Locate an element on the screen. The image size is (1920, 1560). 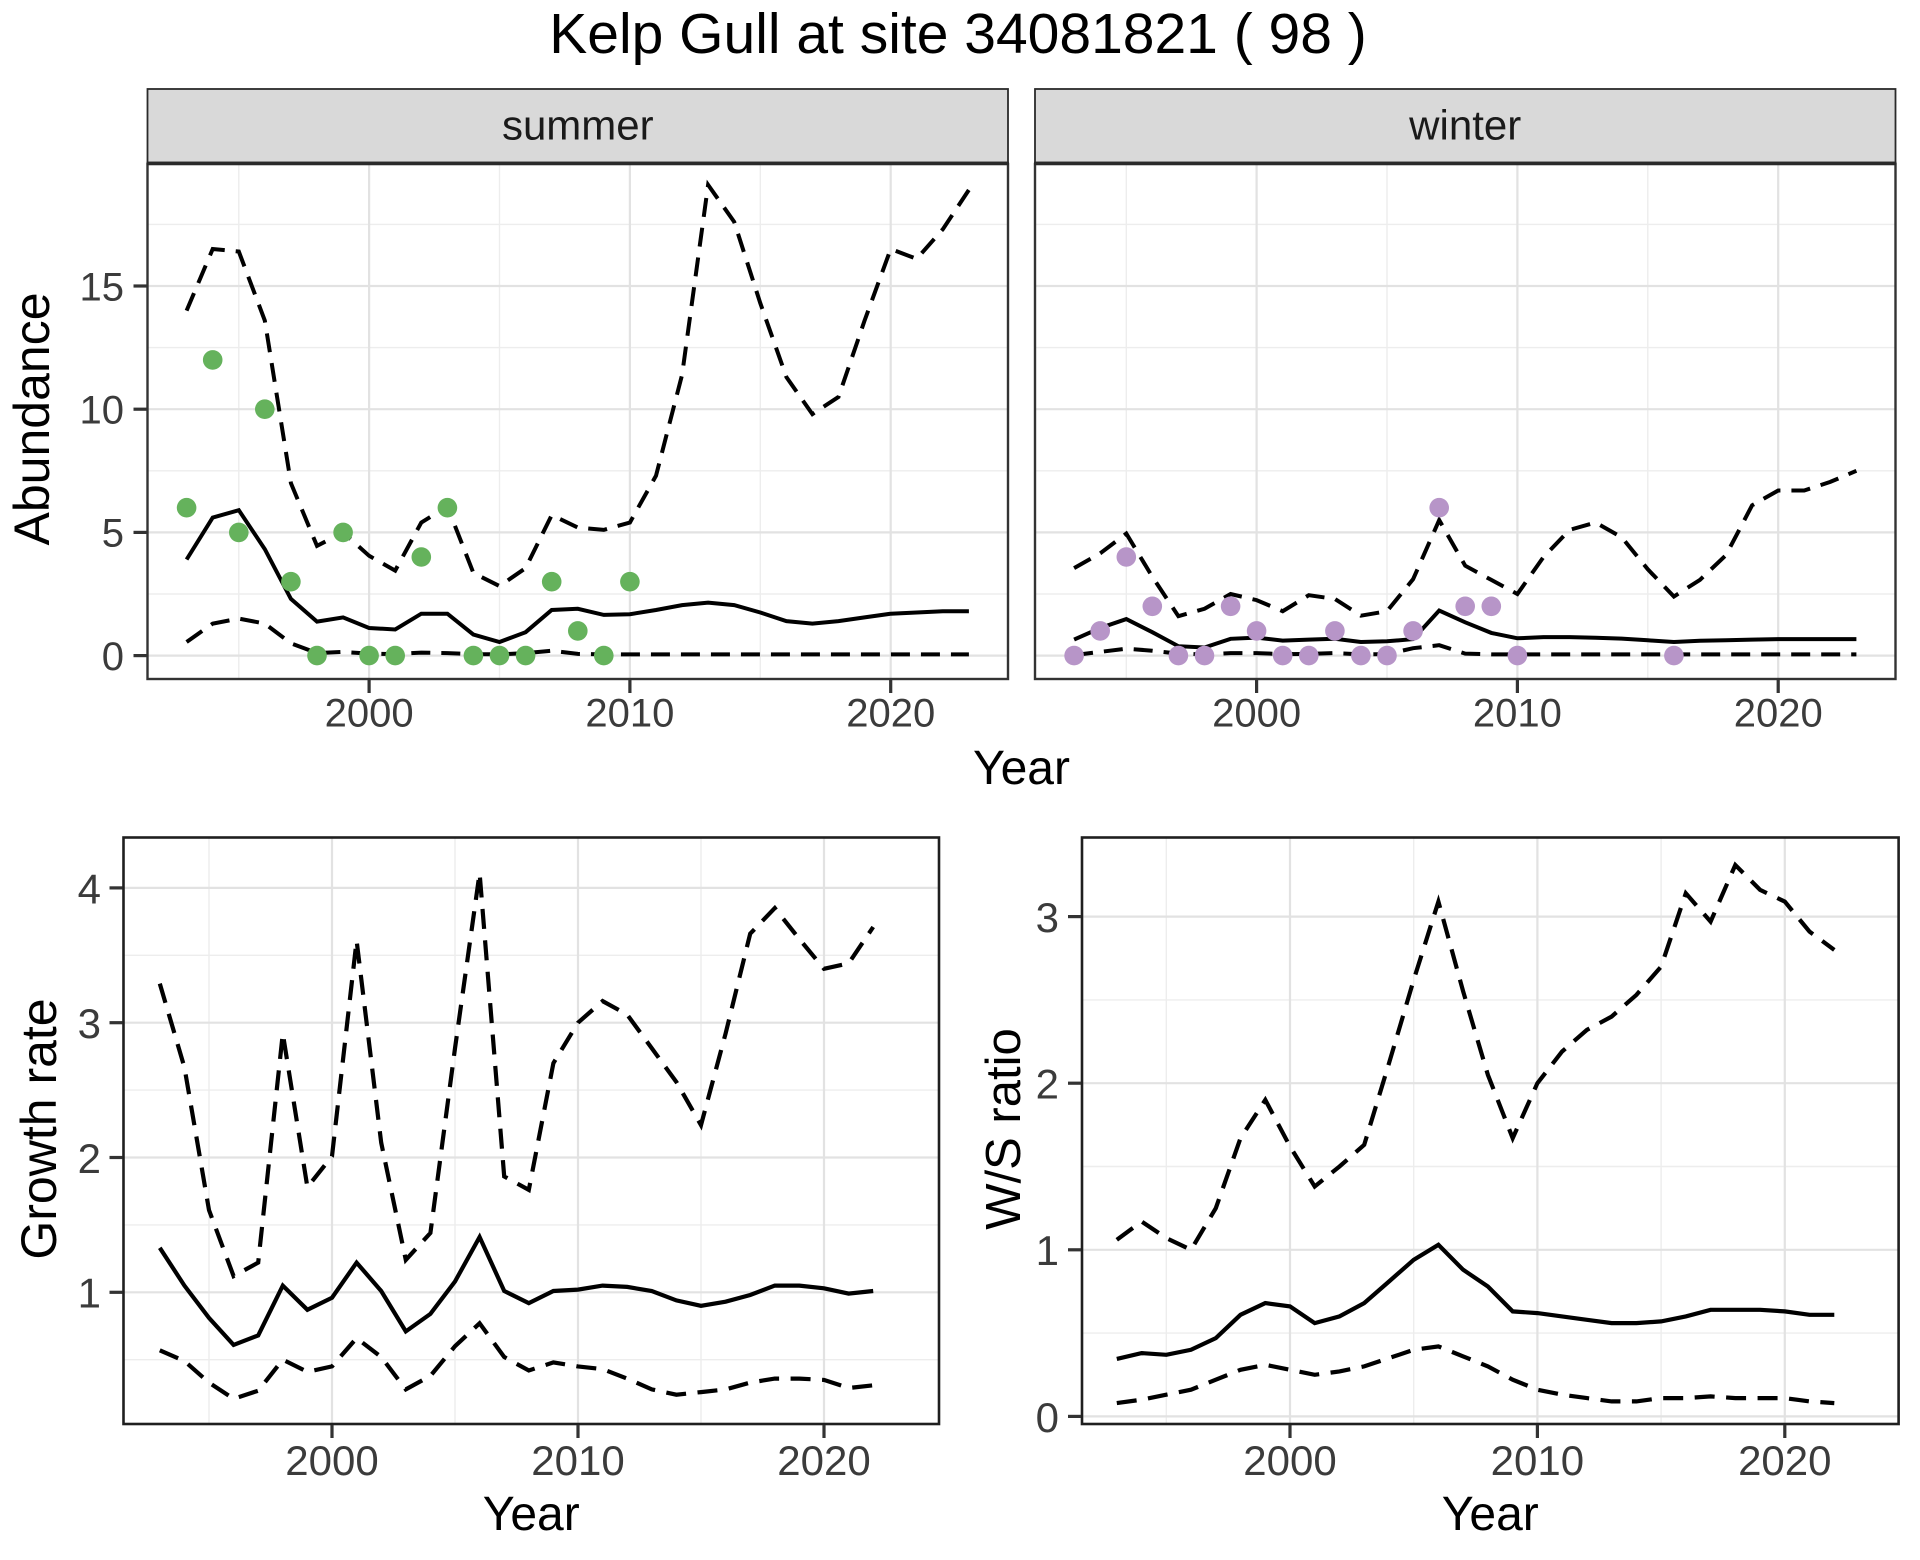
svg-text: 10 is located at coordinates (102, 411).